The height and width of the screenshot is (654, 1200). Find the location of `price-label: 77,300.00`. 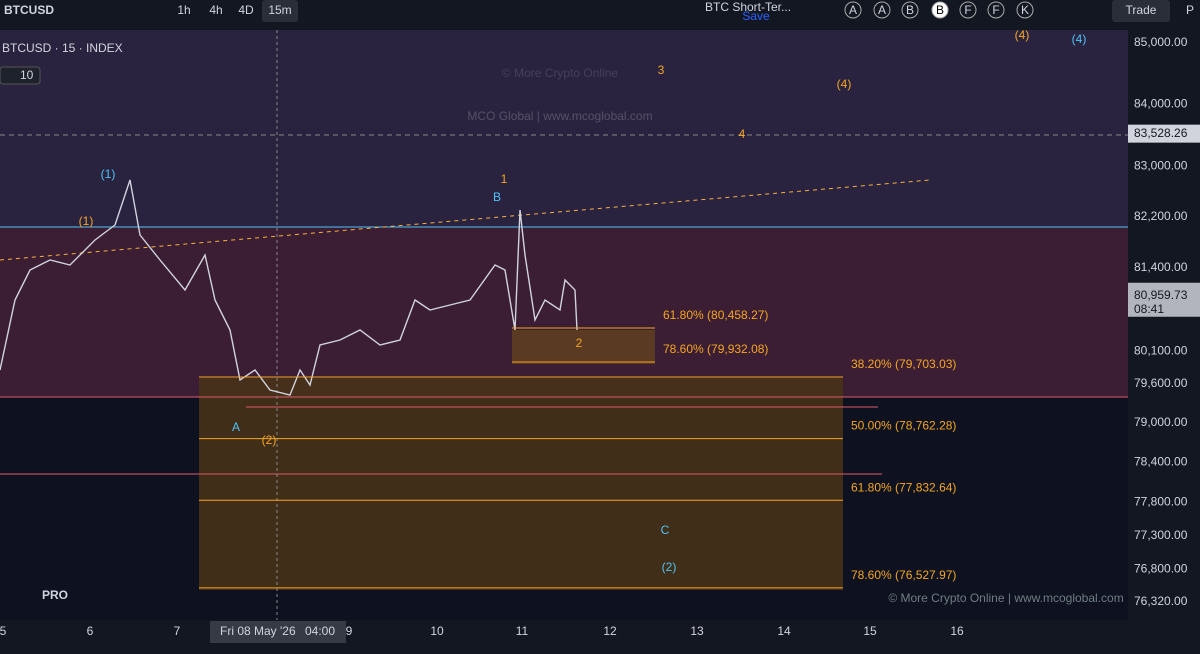

price-label: 77,300.00 is located at coordinates (1161, 535).